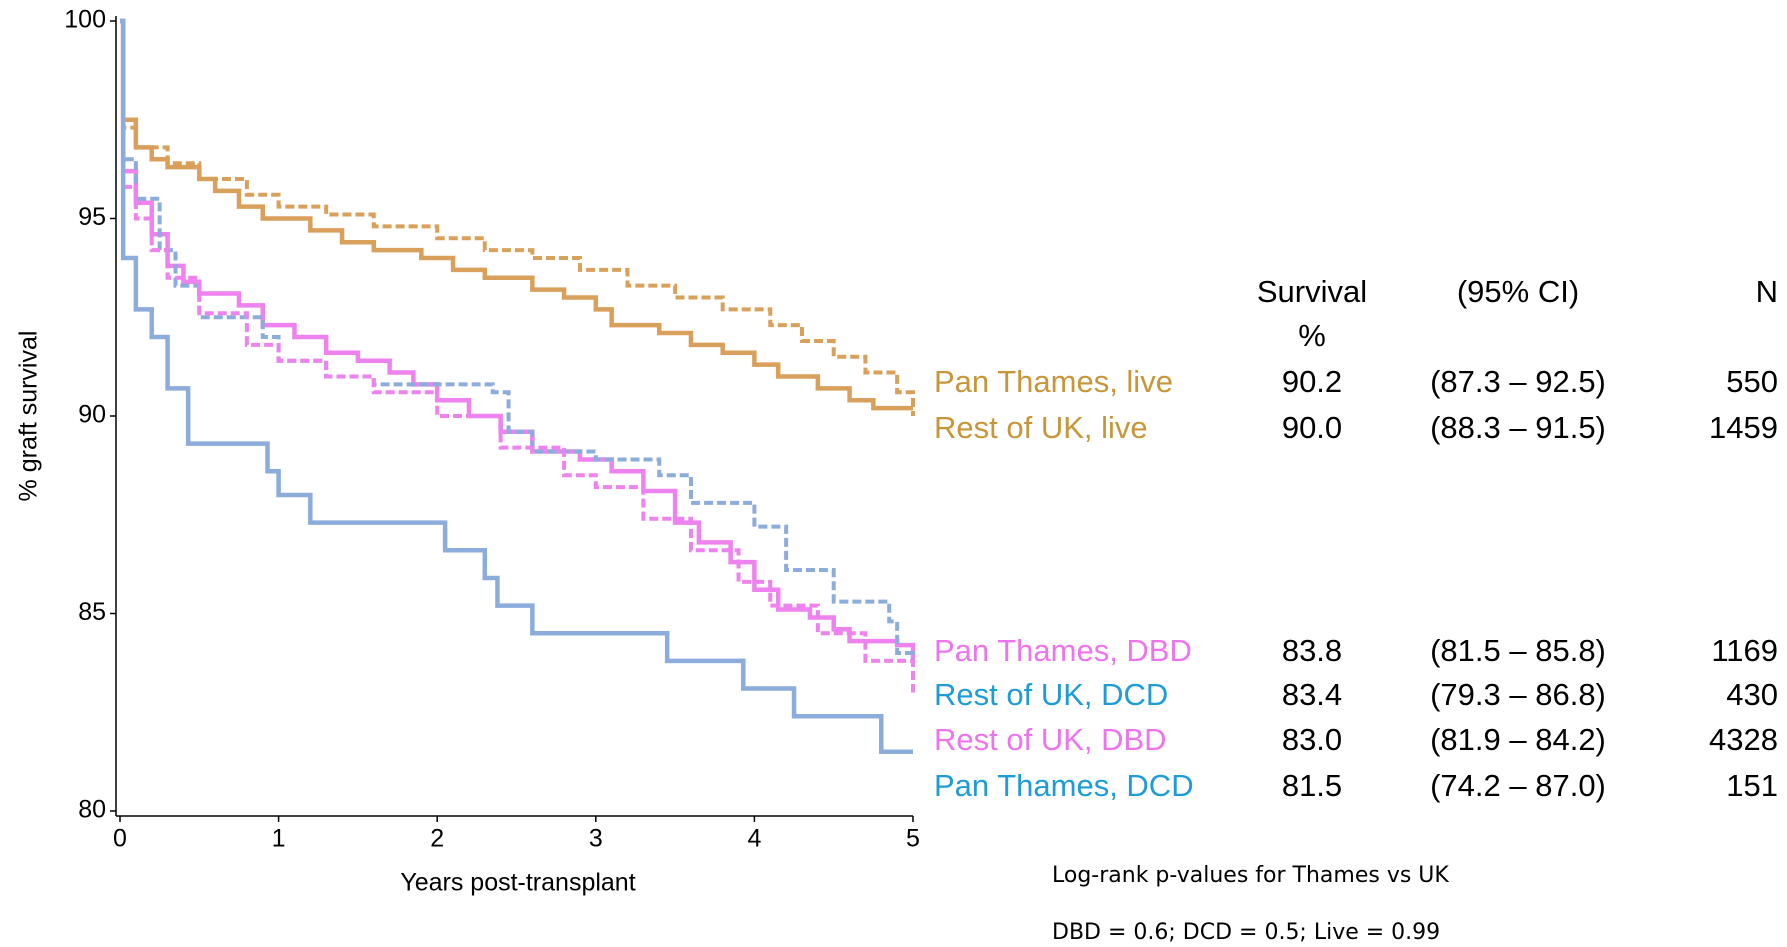 The width and height of the screenshot is (1787, 947). Describe the element at coordinates (1246, 932) in the screenshot. I see `footnote: DBD = 0.6; DCD = 0.5; Live = 0.99` at that location.